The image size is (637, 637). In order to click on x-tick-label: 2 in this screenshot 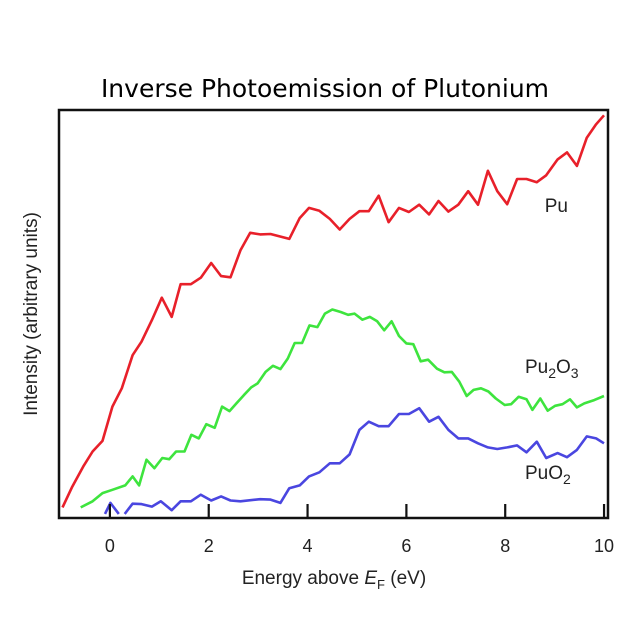, I will do `click(209, 546)`.